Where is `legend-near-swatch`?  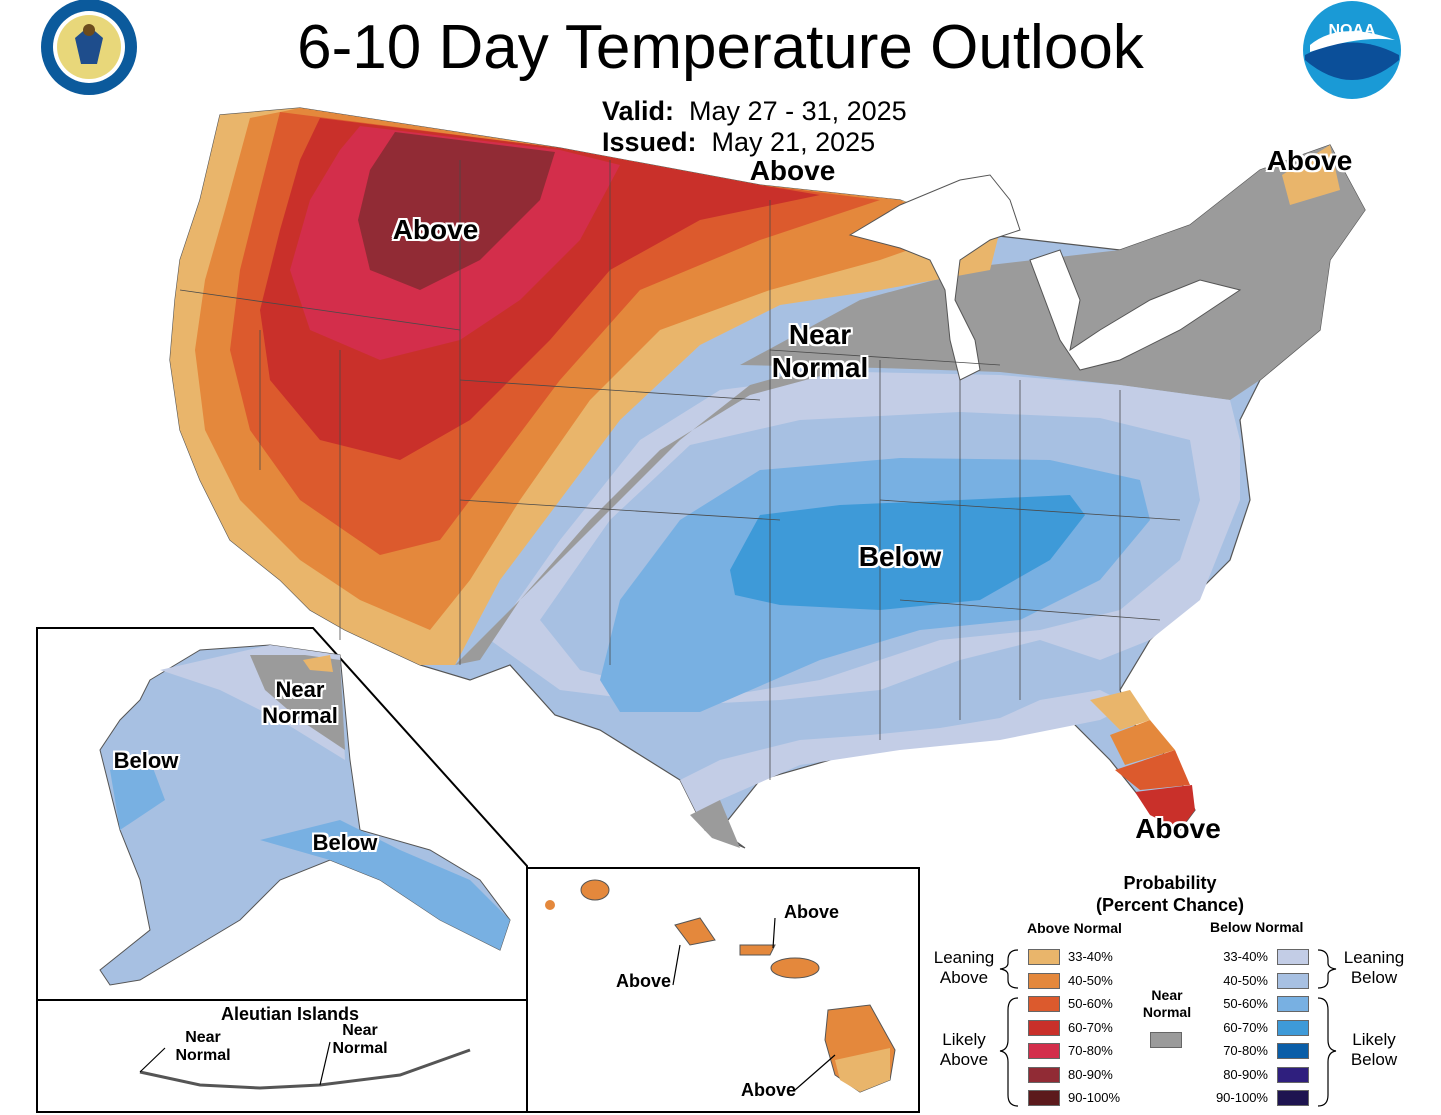
legend-near-swatch is located at coordinates (1166, 1040).